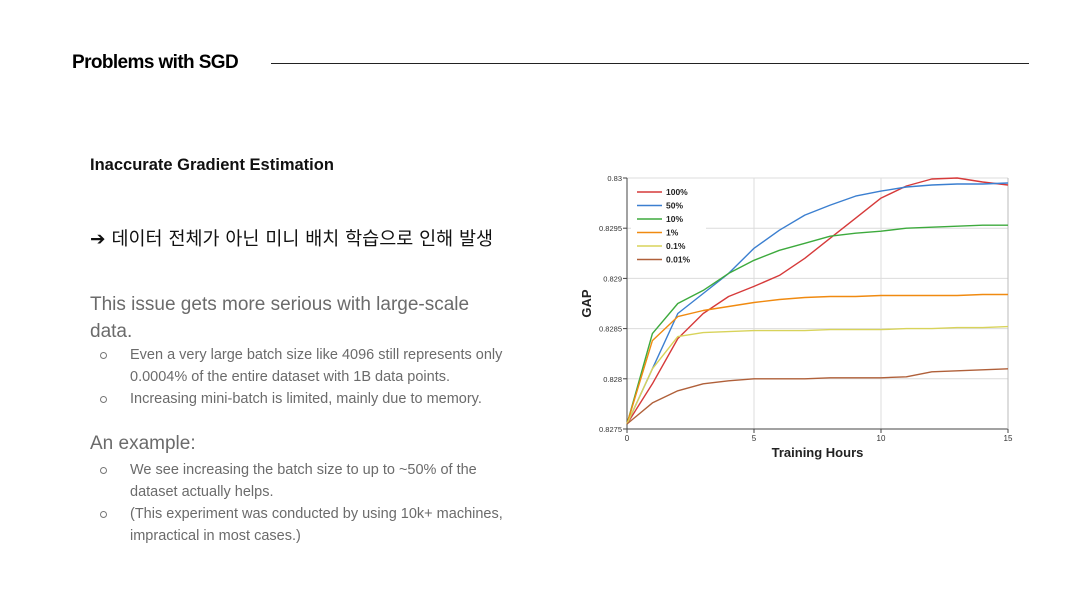 The height and width of the screenshot is (609, 1083). Describe the element at coordinates (98, 239) in the screenshot. I see `arrow-right-icon: ➔` at that location.